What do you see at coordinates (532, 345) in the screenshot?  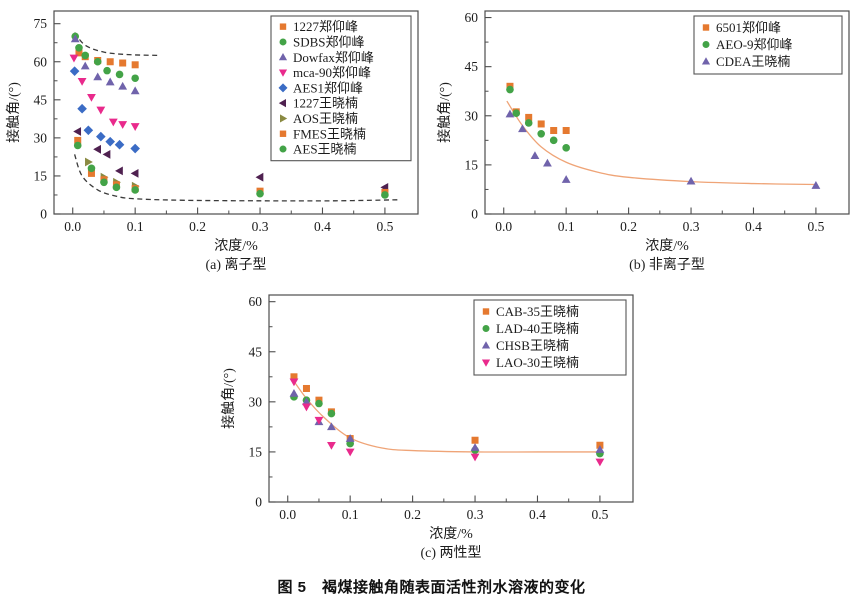 I see `legend-label: CHSB王晓楠` at bounding box center [532, 345].